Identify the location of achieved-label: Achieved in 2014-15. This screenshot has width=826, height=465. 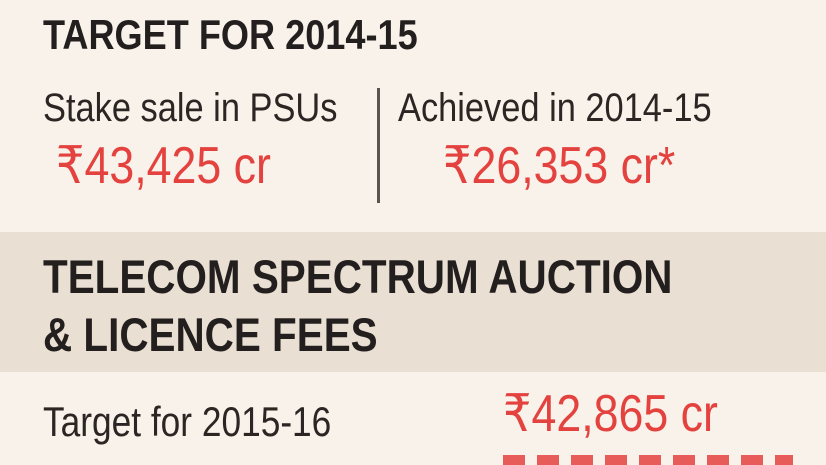
(555, 108).